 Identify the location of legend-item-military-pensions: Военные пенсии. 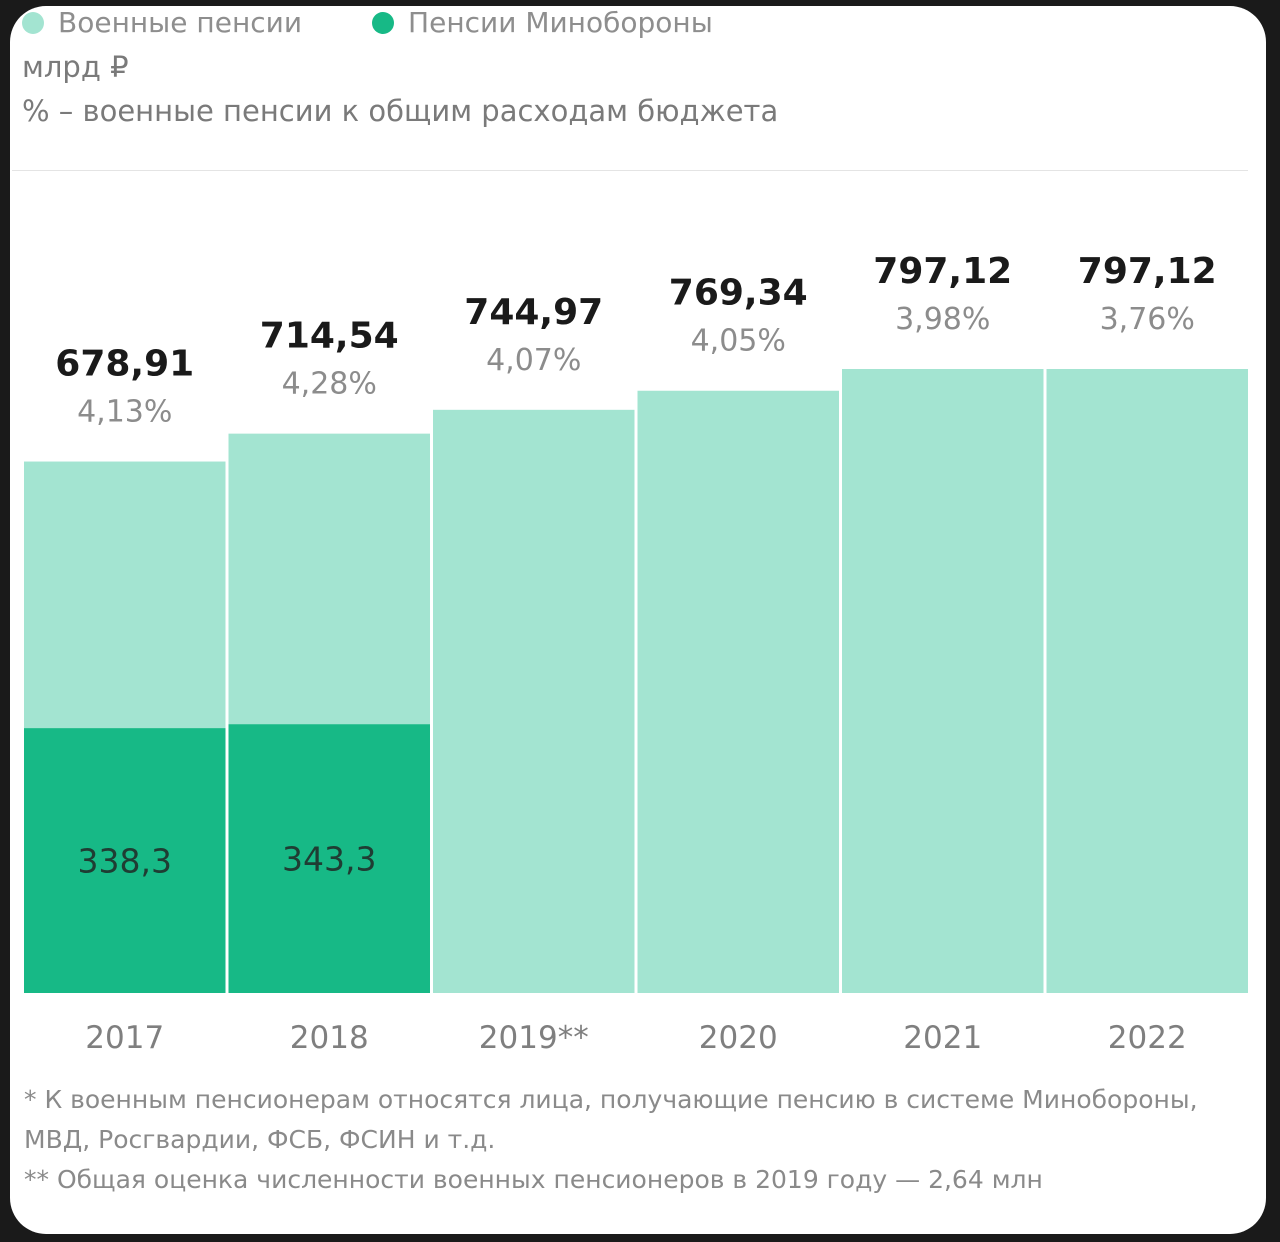
(162, 22).